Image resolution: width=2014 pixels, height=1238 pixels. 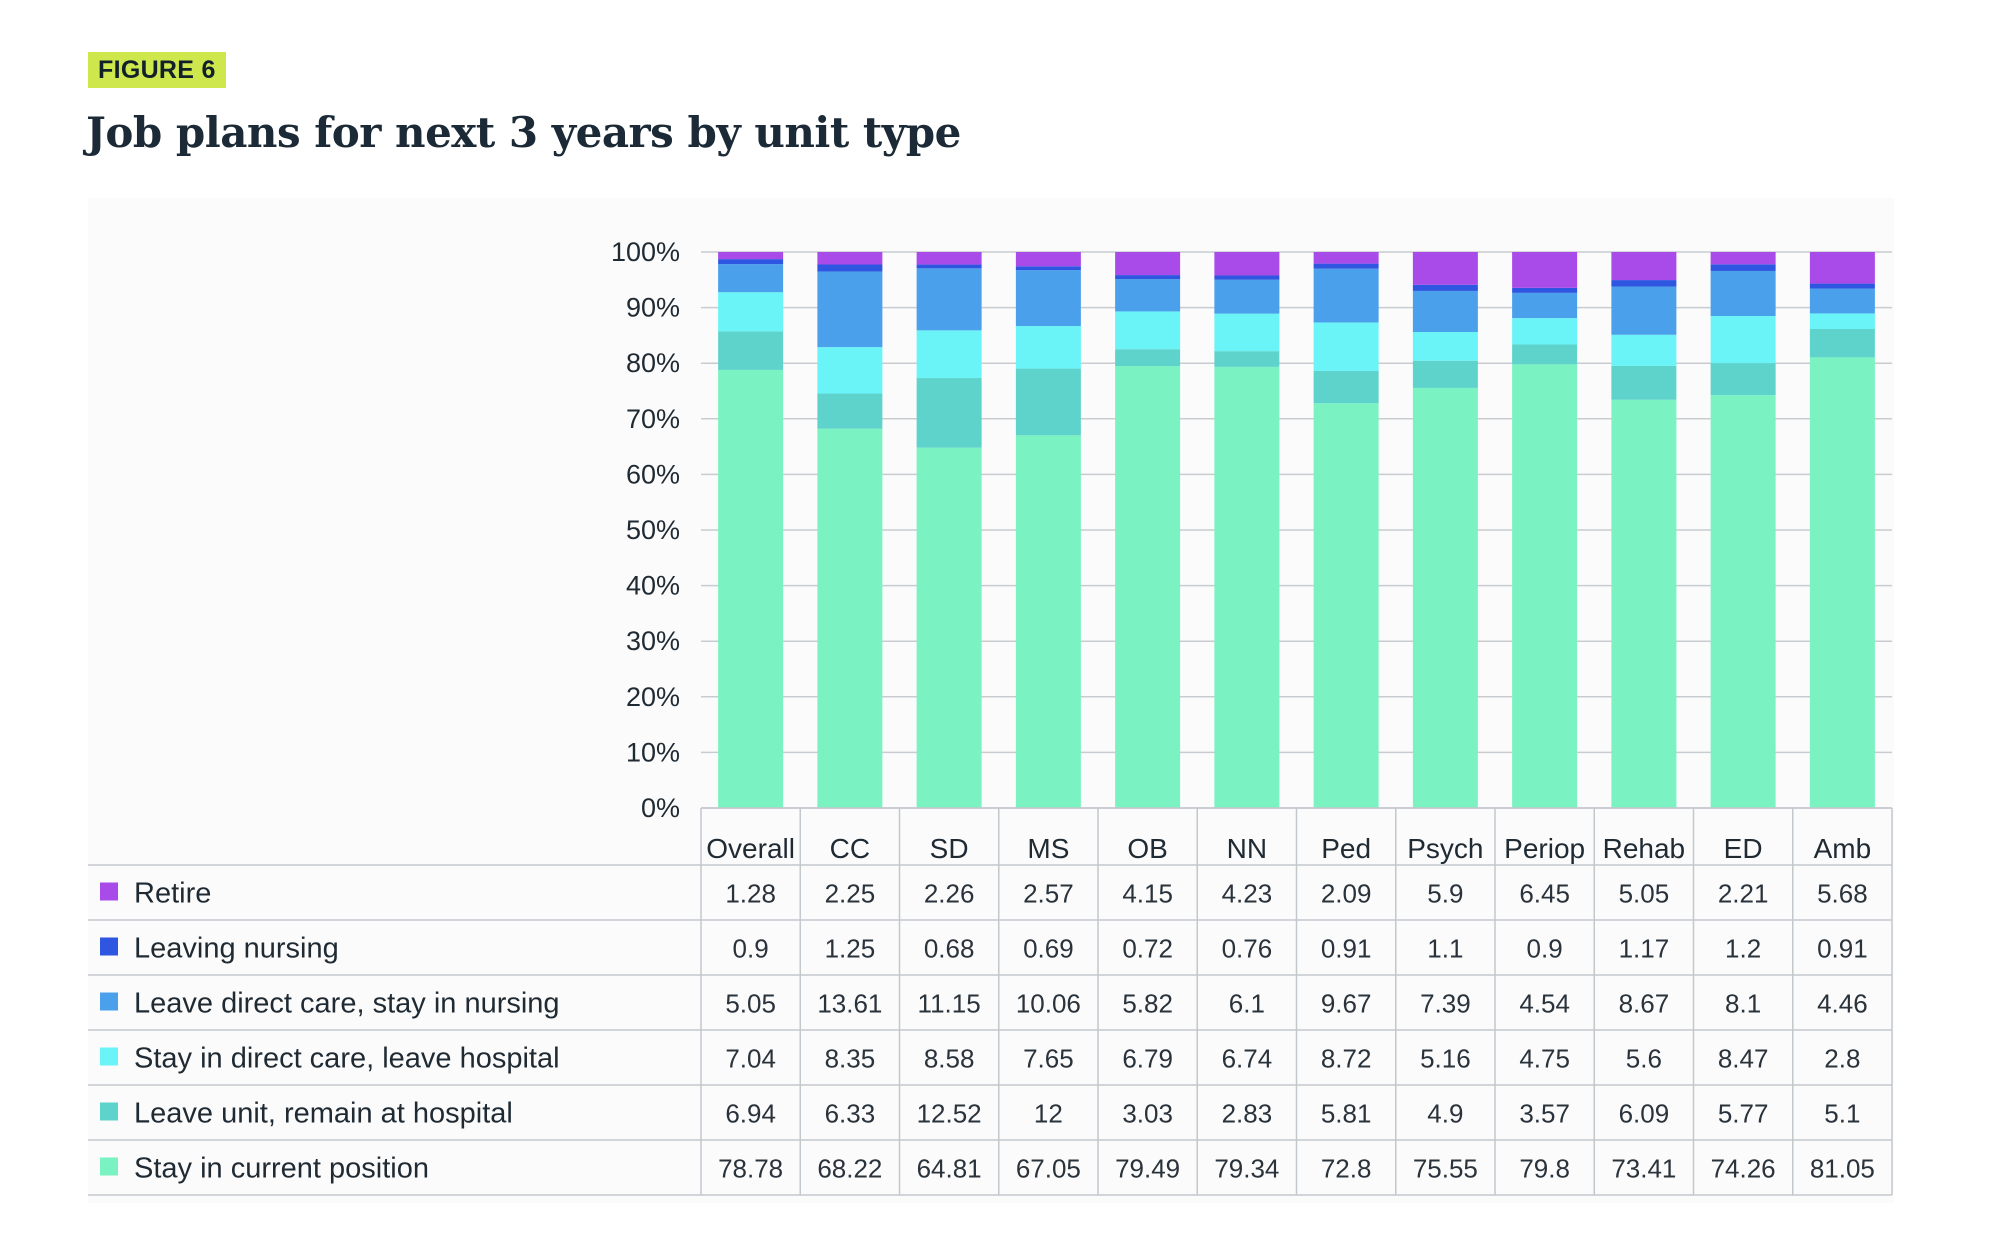 What do you see at coordinates (1743, 894) in the screenshot?
I see `table-cell: 2.21` at bounding box center [1743, 894].